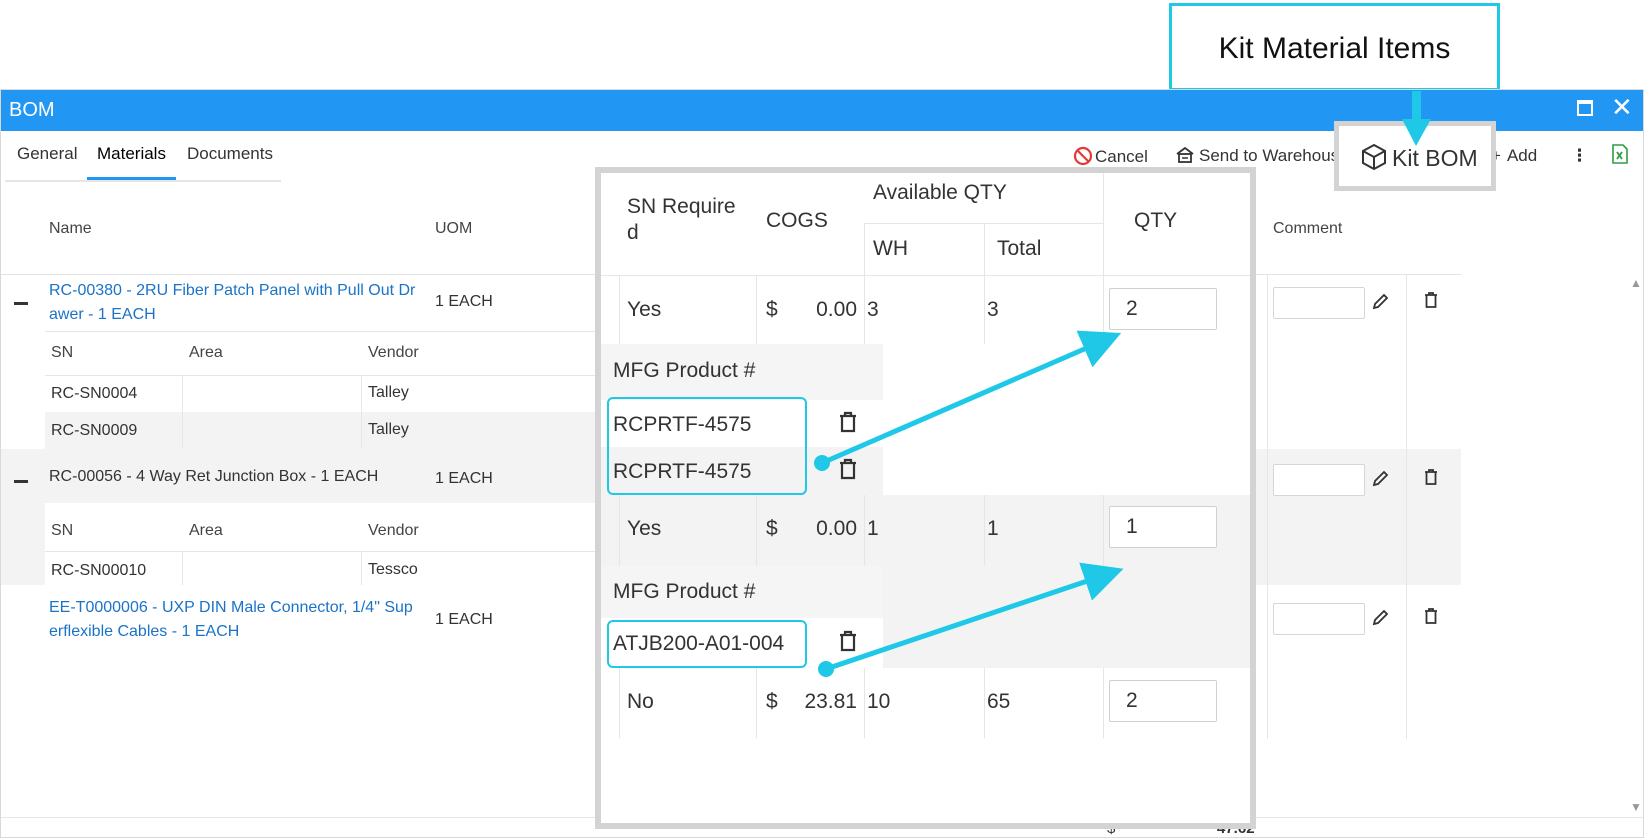 Image resolution: width=1644 pixels, height=838 pixels. I want to click on serial-link-3: RC-SN00010, so click(99, 570).